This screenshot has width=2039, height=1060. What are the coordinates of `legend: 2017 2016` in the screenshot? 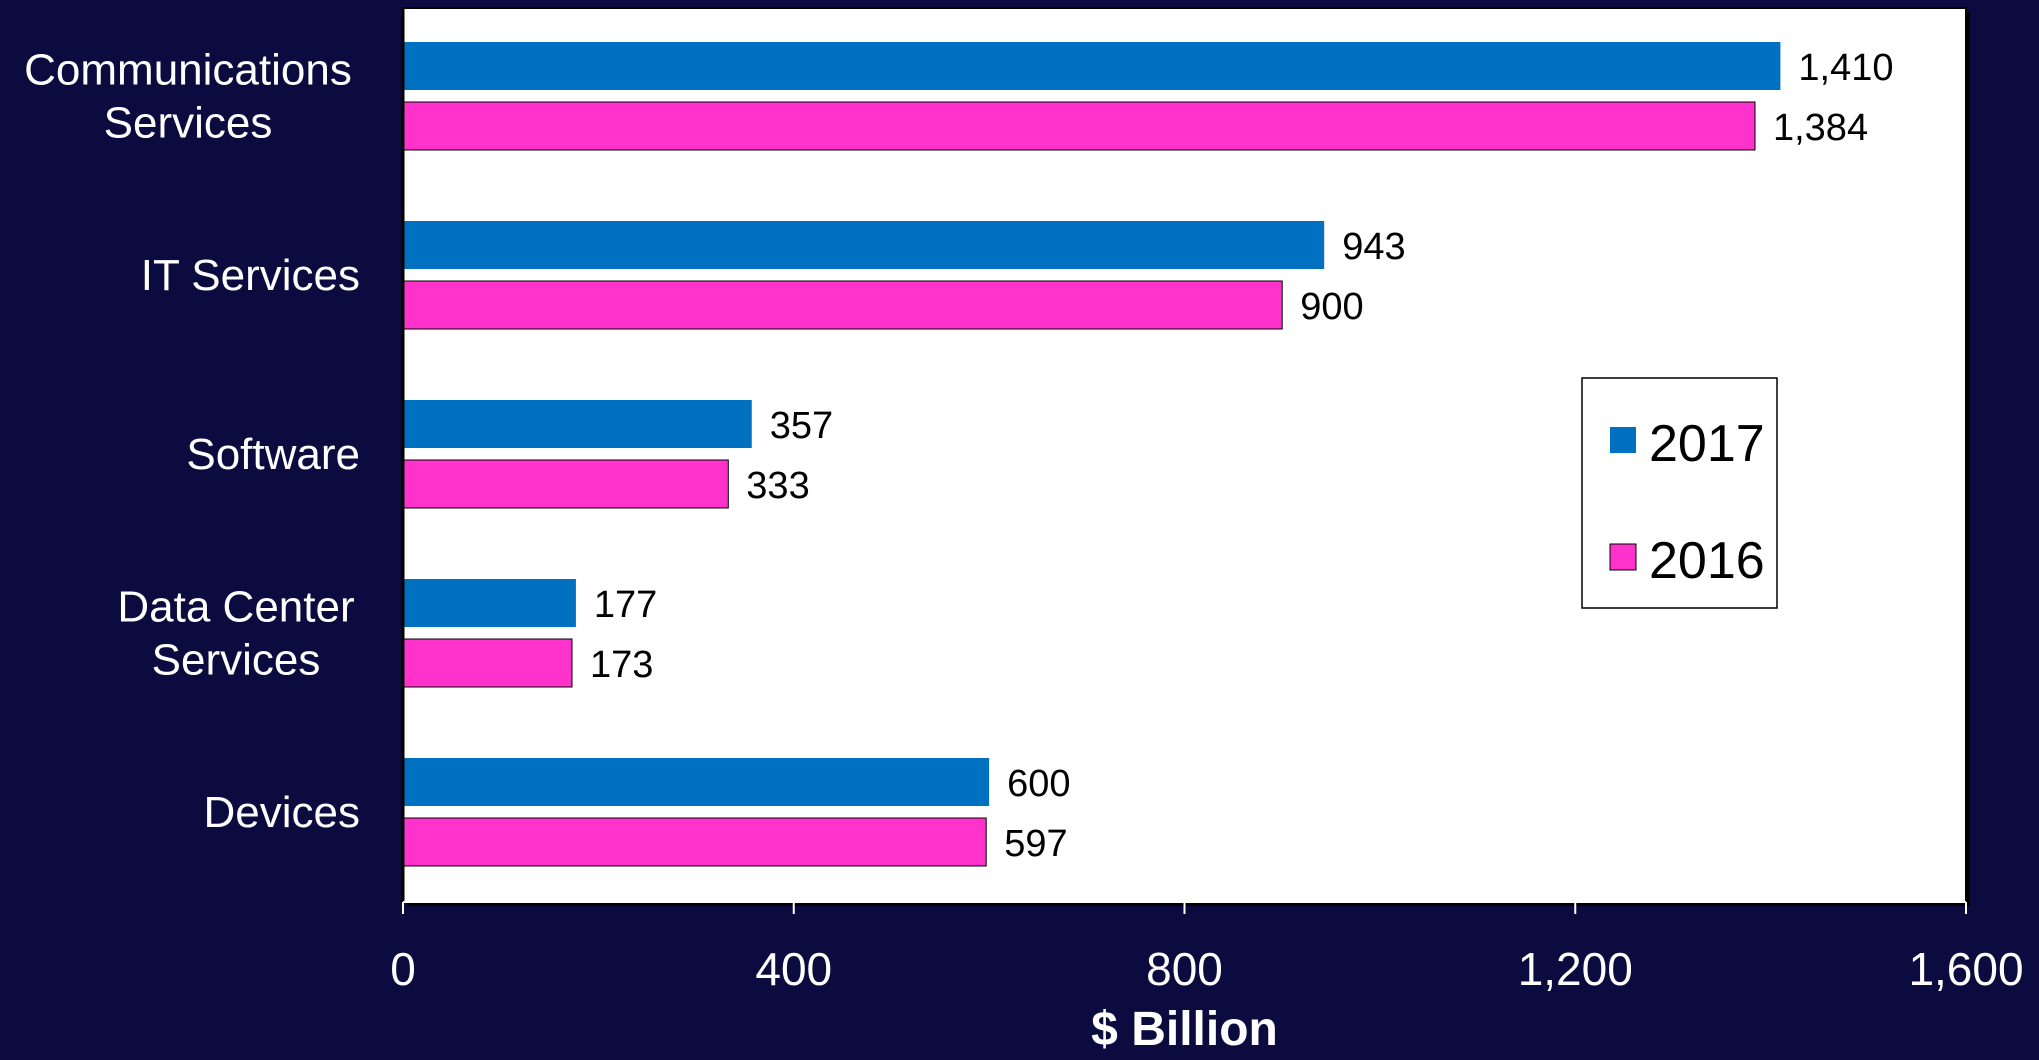 It's located at (1679, 493).